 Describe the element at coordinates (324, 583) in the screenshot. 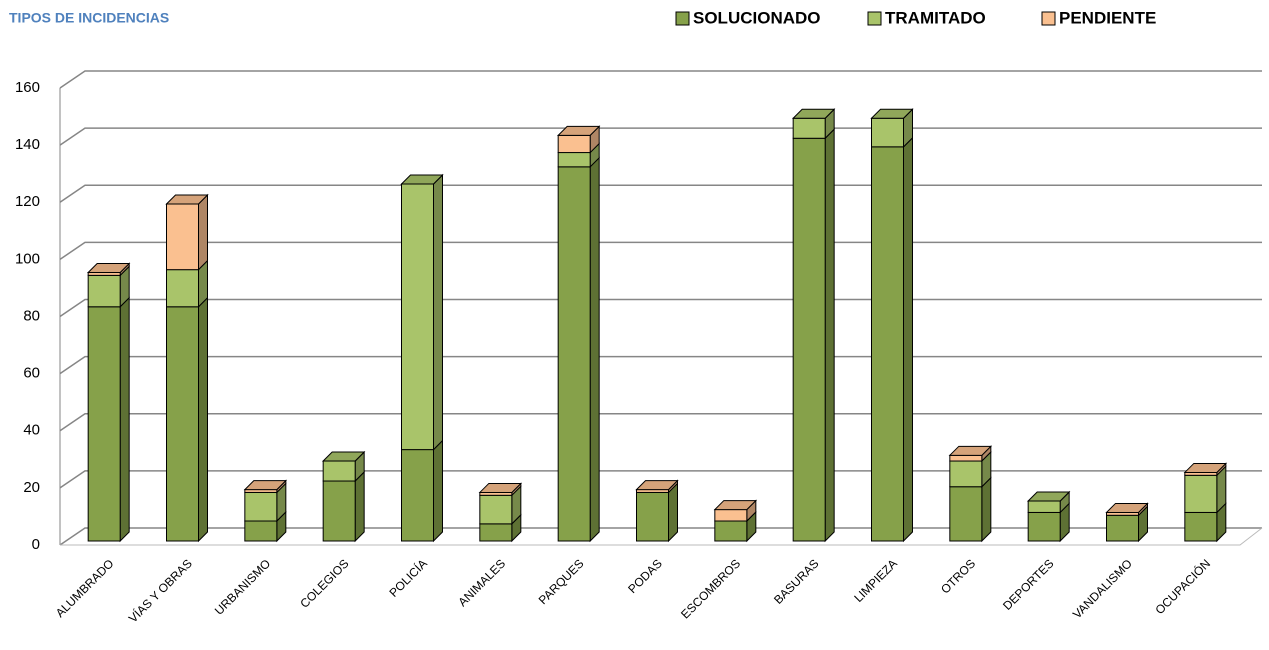

I see `x-tick-label: COLEGIOS` at that location.